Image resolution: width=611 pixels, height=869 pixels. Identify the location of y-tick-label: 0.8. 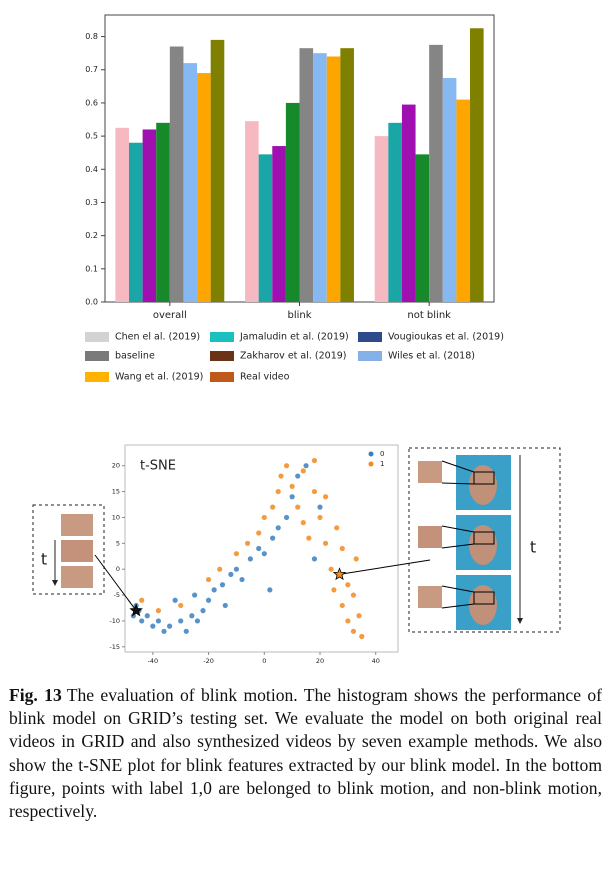
(91, 36).